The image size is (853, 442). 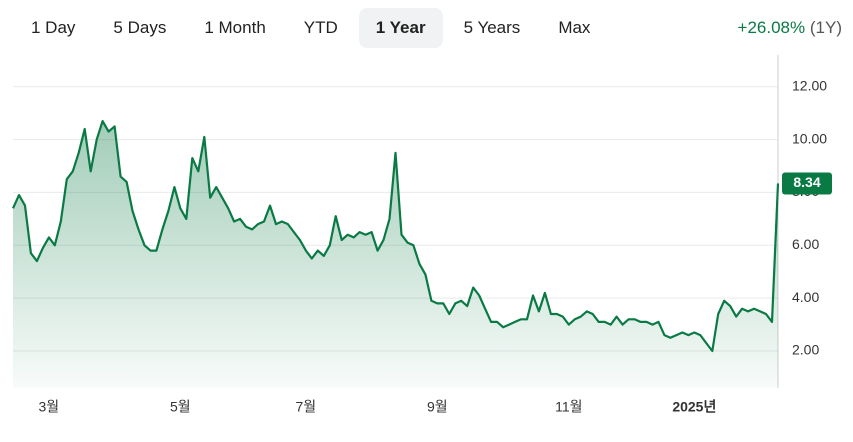 What do you see at coordinates (180, 407) in the screenshot?
I see `x-tick-label: 5월` at bounding box center [180, 407].